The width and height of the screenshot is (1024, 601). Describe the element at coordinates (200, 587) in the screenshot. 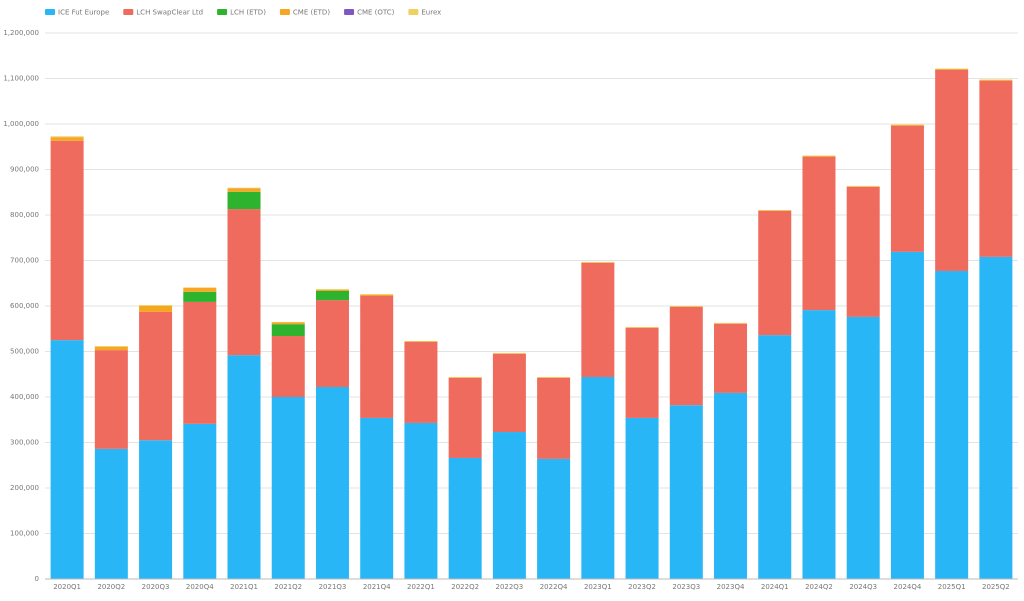

I see `x-tick-label: 2020Q4` at that location.